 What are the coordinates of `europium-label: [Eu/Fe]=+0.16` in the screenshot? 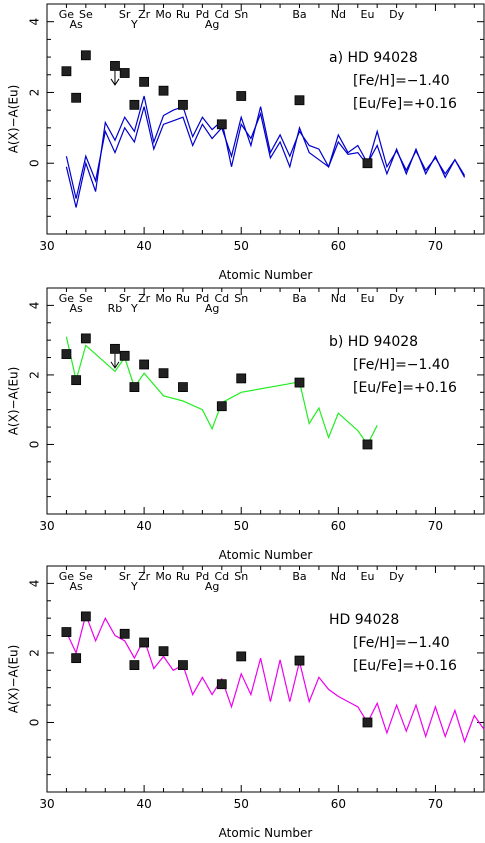 It's located at (405, 388).